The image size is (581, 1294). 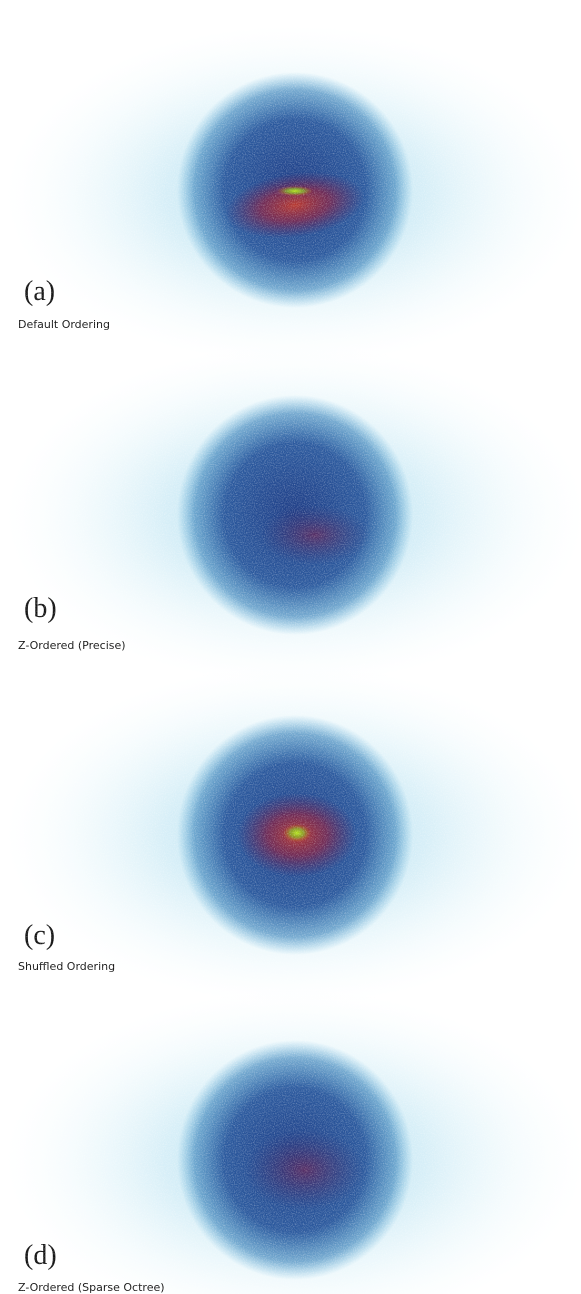 I want to click on panel-caption: Shuffled Ordering, so click(x=66, y=966).